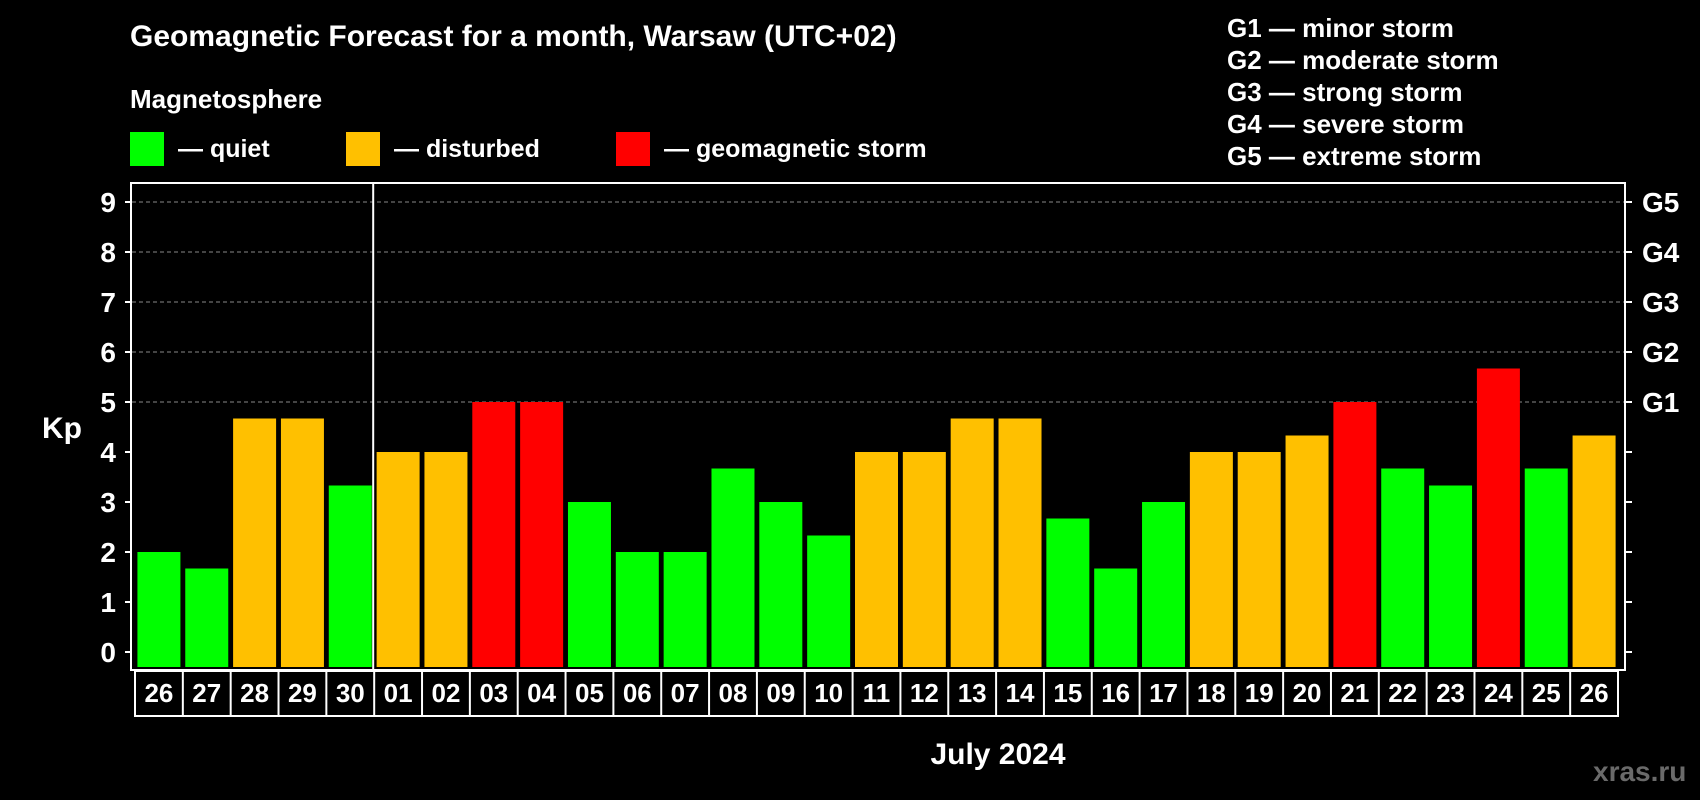 The width and height of the screenshot is (1700, 800). What do you see at coordinates (108, 652) in the screenshot?
I see `y-tick-label: 0` at bounding box center [108, 652].